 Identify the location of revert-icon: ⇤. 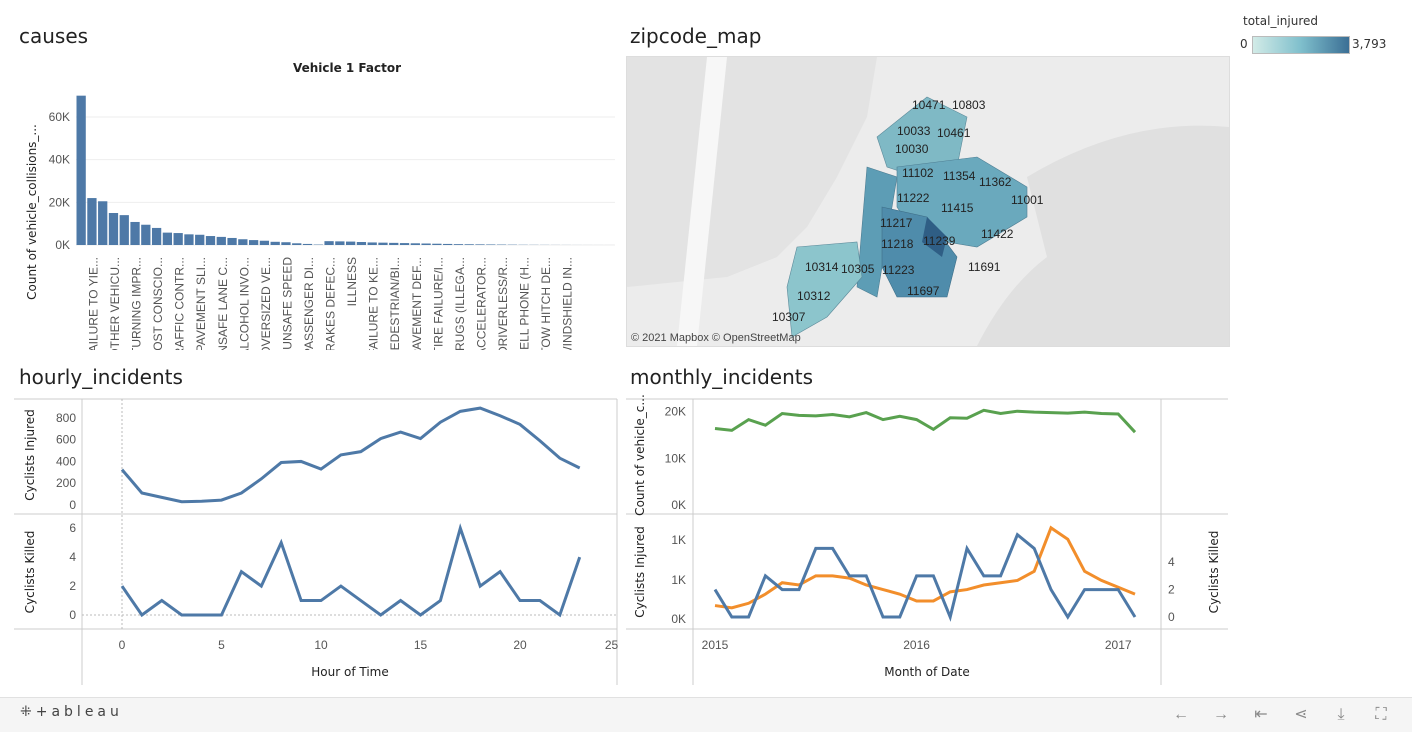
(1261, 715).